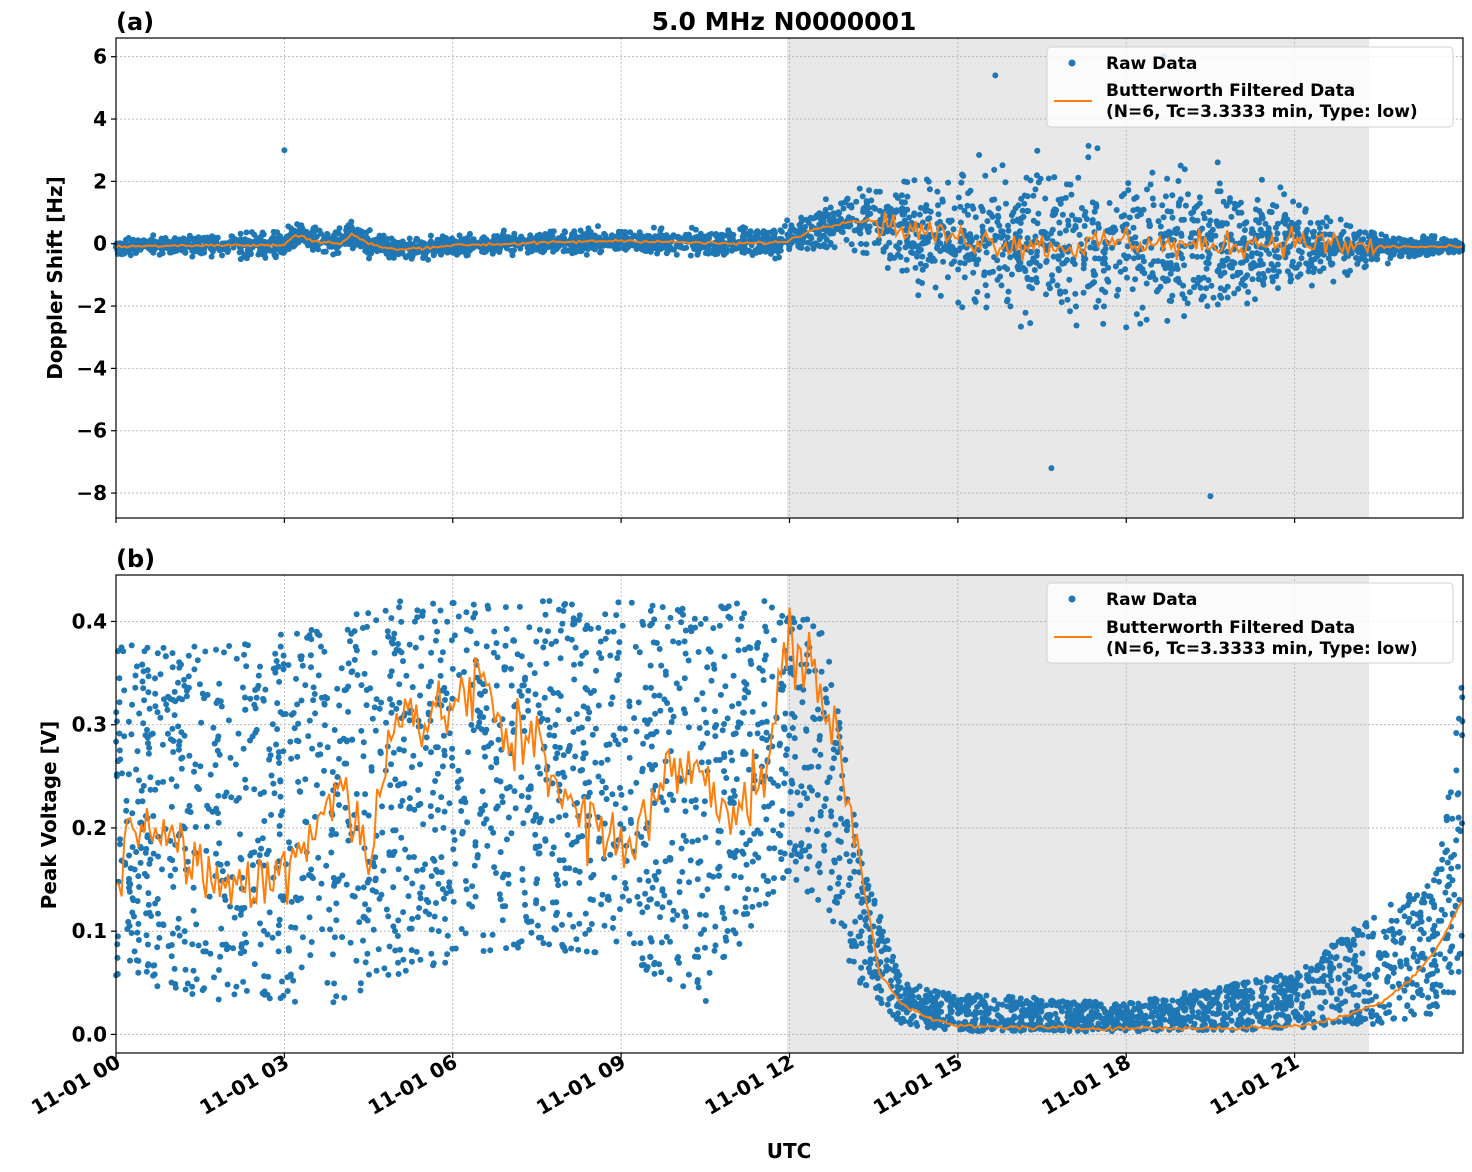 This screenshot has width=1472, height=1172. Describe the element at coordinates (1072, 63) in the screenshot. I see `panel-a-legend-raw-marker` at that location.